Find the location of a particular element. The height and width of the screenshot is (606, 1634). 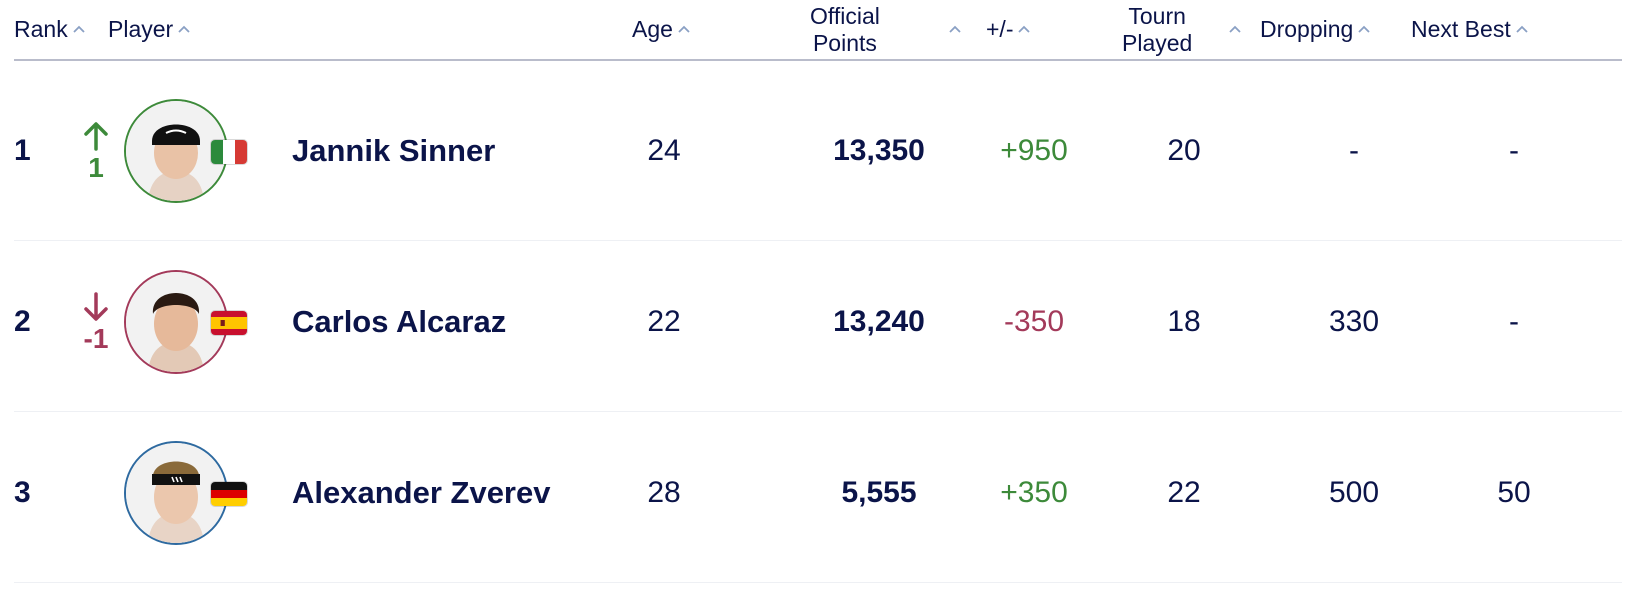

official-points-value: 13,240 is located at coordinates (879, 321).